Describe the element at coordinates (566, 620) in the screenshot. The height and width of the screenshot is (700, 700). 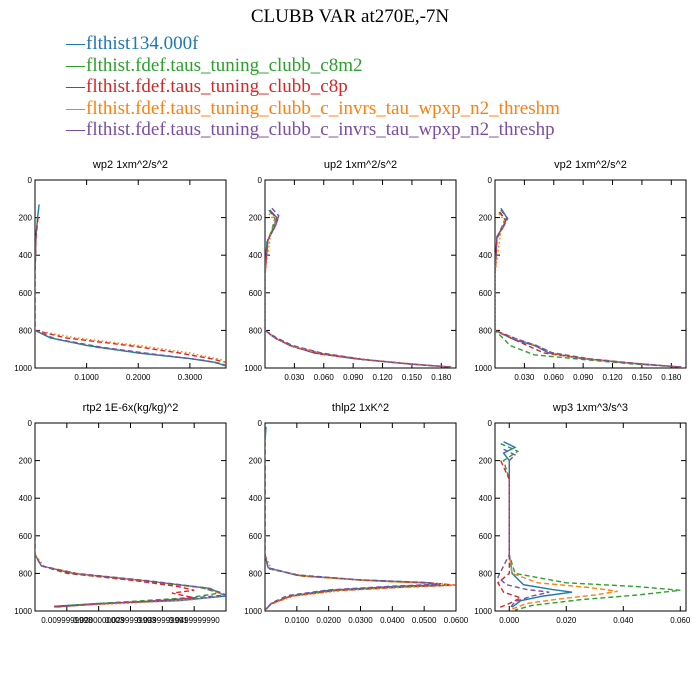
I see `x-tick-label: 0.020` at that location.